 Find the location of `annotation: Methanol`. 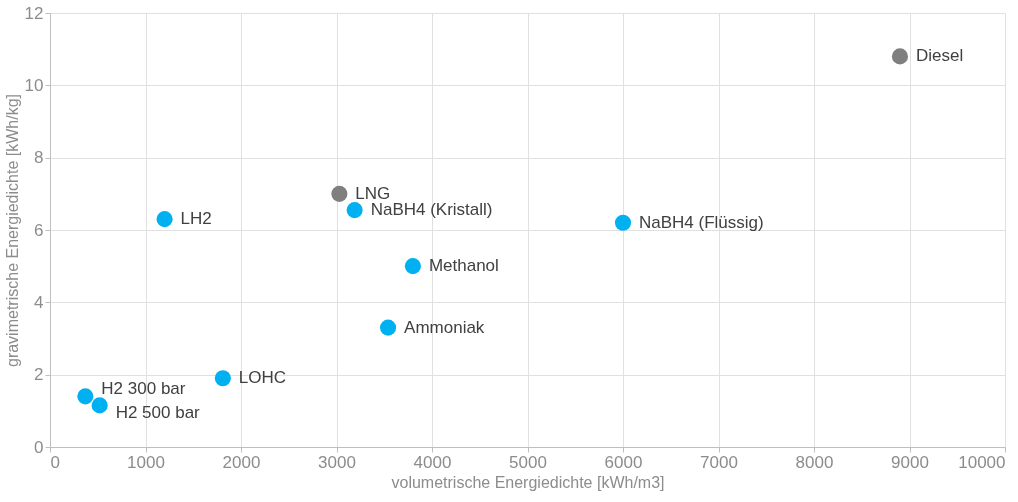

annotation: Methanol is located at coordinates (463, 266).